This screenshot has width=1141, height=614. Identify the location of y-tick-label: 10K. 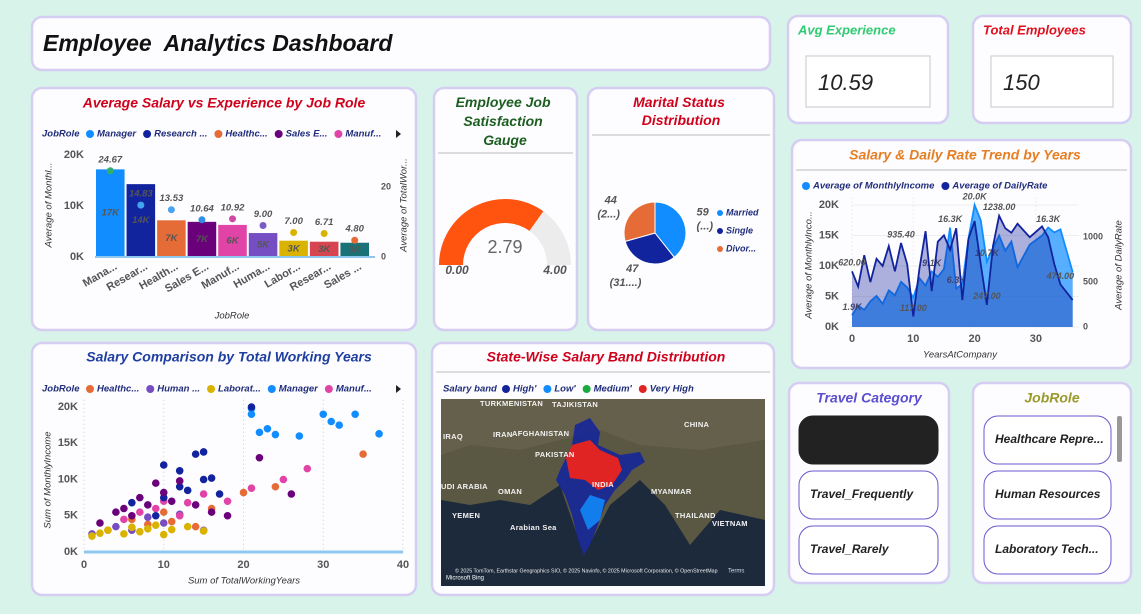
(829, 266).